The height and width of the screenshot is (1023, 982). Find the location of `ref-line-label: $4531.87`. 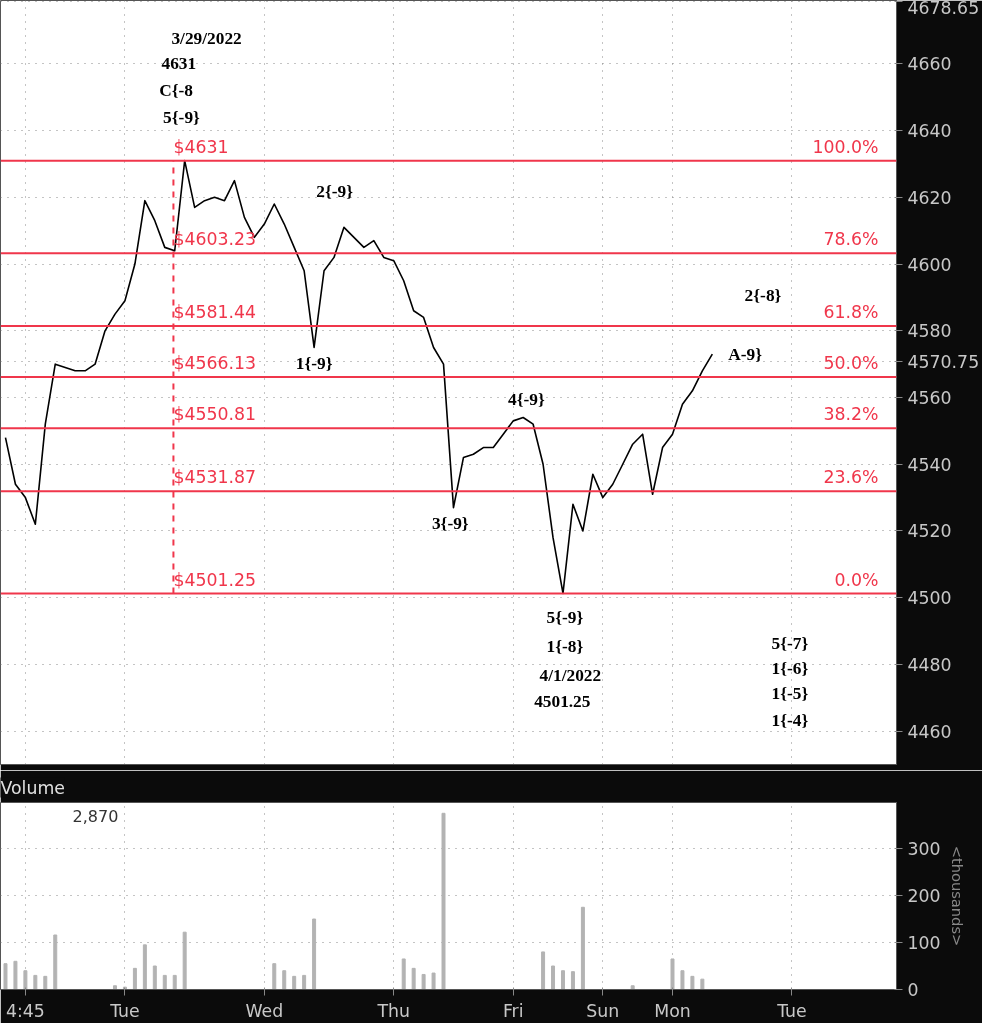

ref-line-label: $4531.87 is located at coordinates (215, 477).